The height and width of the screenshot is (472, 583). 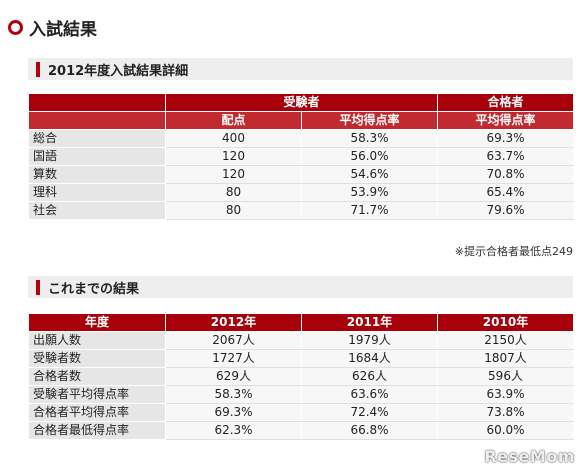 I want to click on table-row: 算数 120 54.6% 70.8%, so click(x=301, y=174).